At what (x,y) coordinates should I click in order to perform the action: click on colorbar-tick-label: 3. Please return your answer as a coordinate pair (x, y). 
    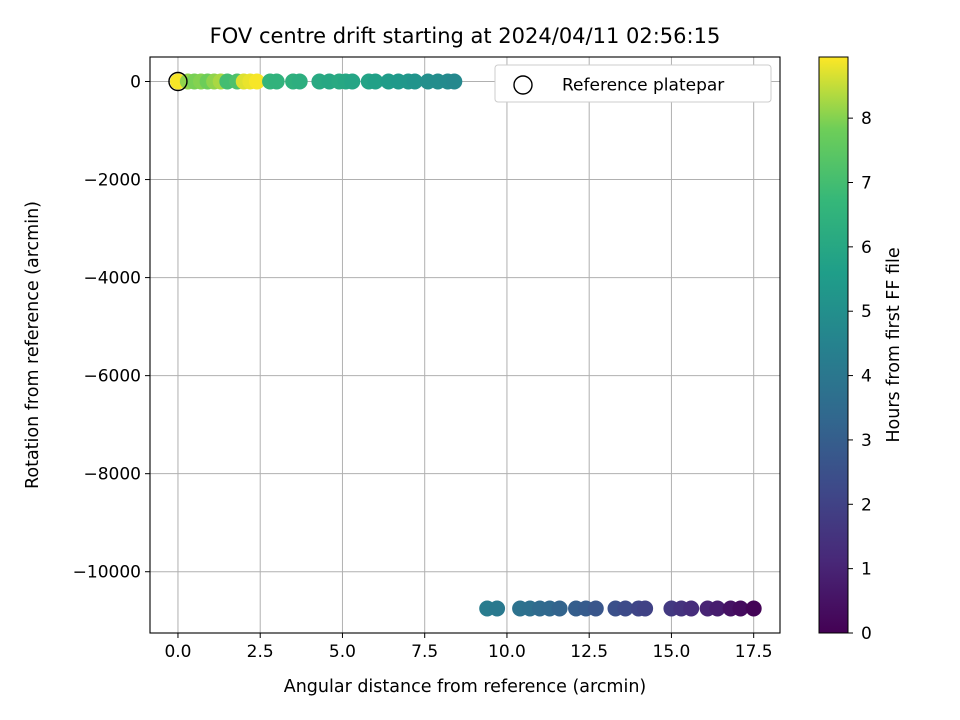
    Looking at the image, I should click on (866, 441).